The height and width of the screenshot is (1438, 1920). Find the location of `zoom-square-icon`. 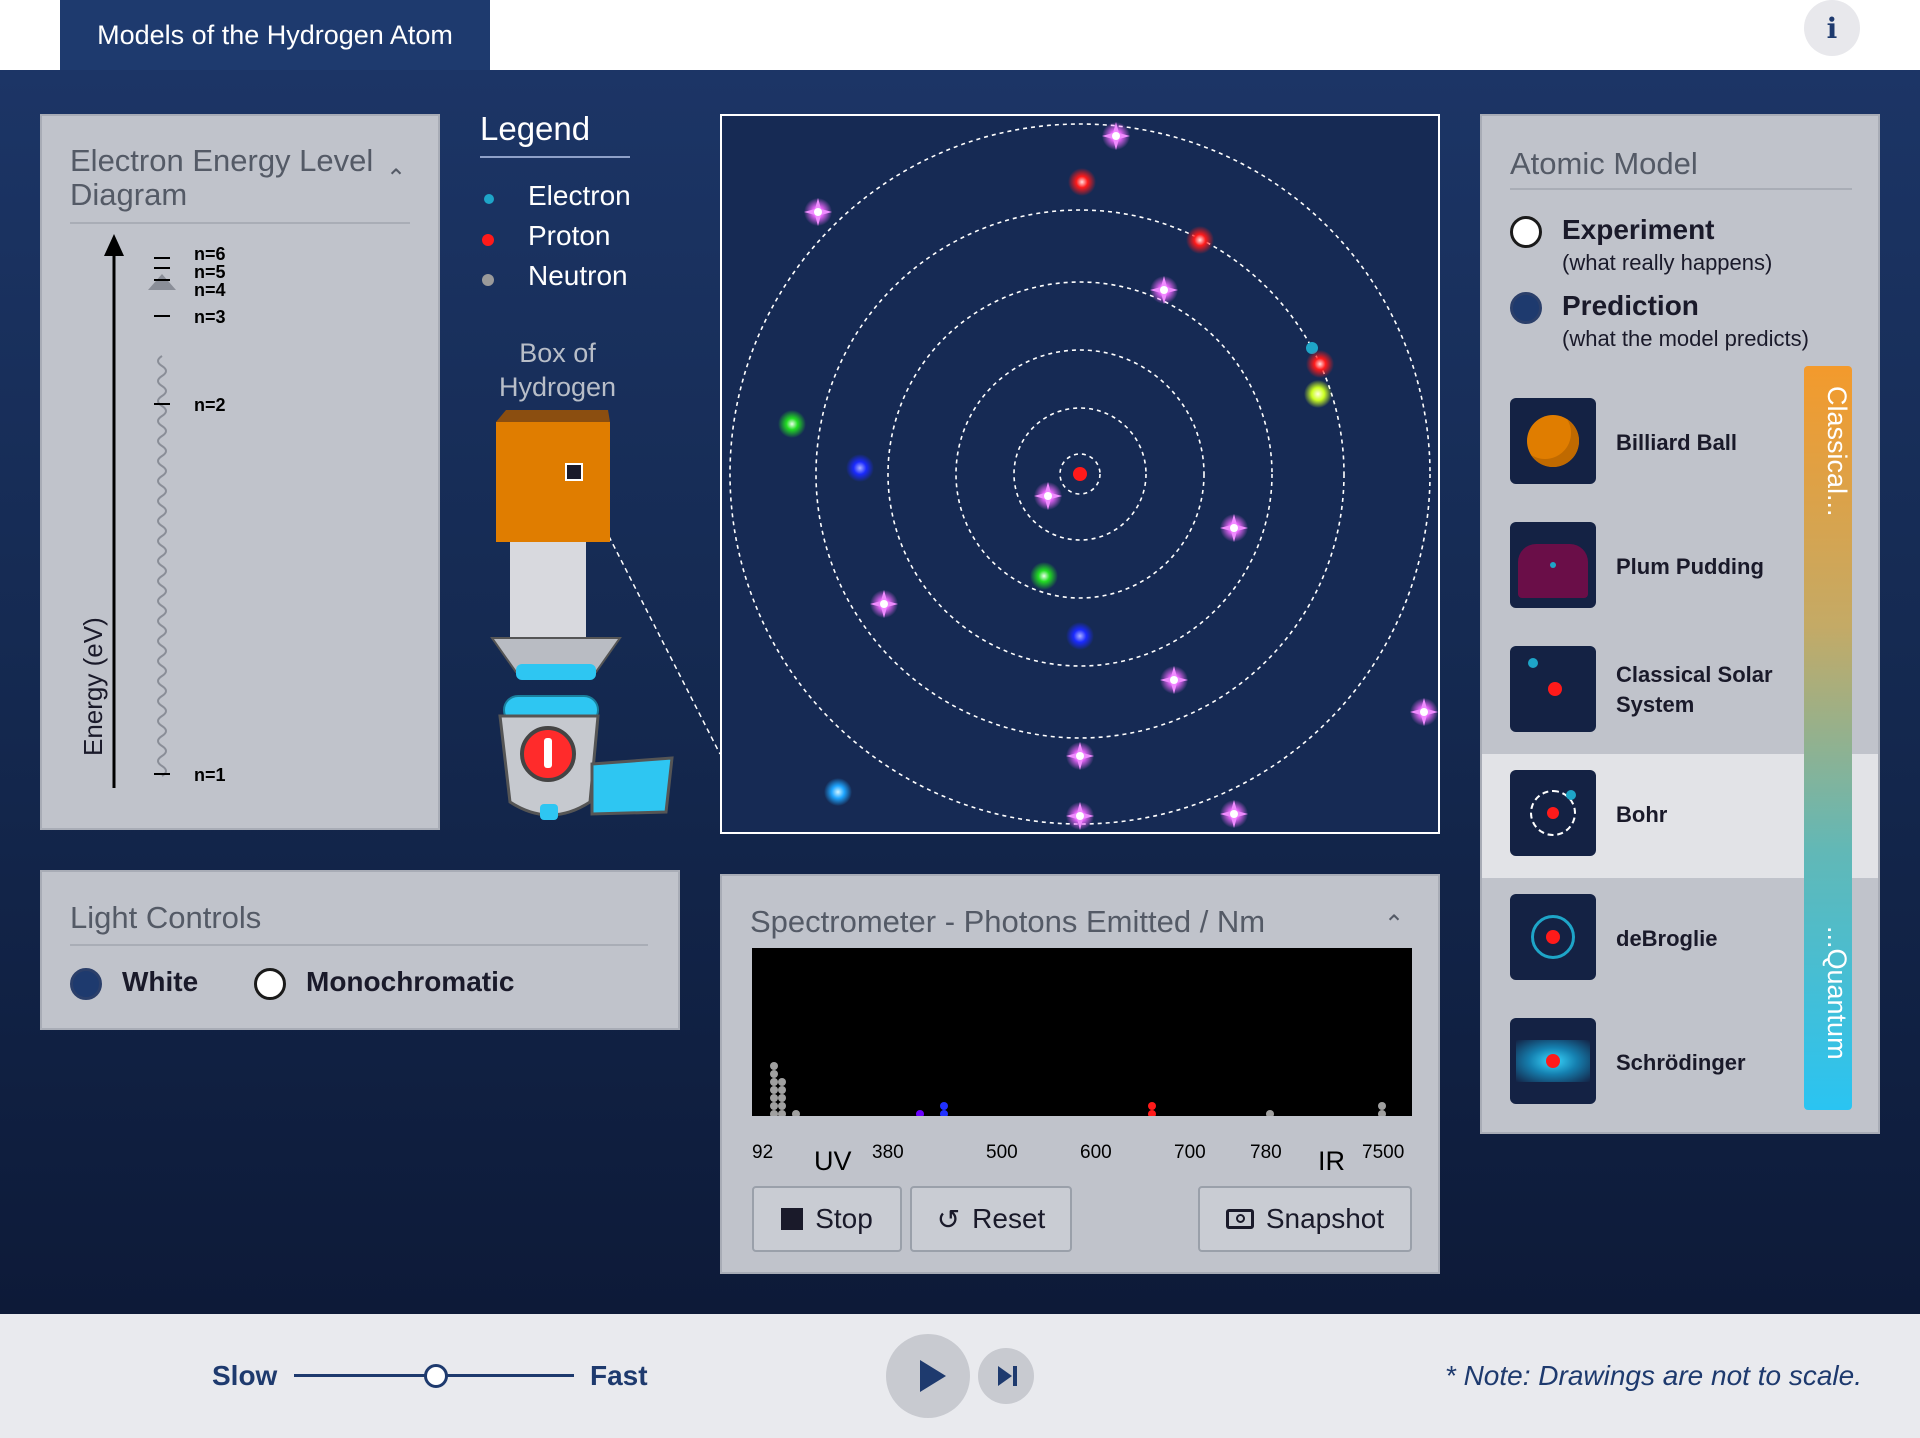

zoom-square-icon is located at coordinates (574, 472).